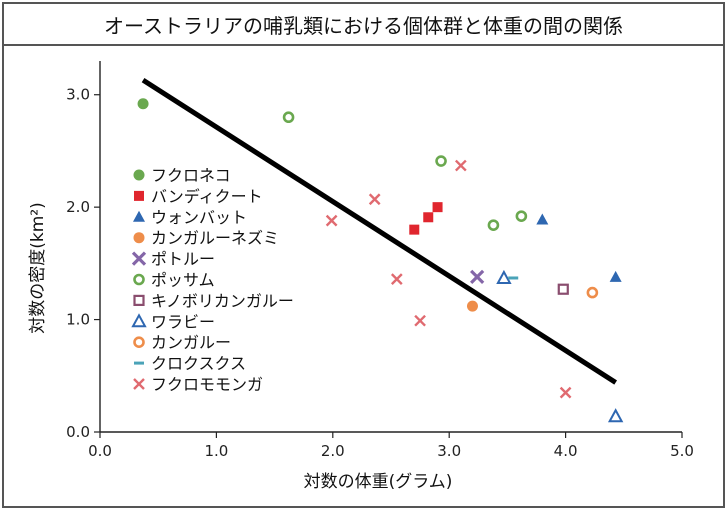  Describe the element at coordinates (100, 451) in the screenshot. I see `x-tick-label: 0.0` at that location.